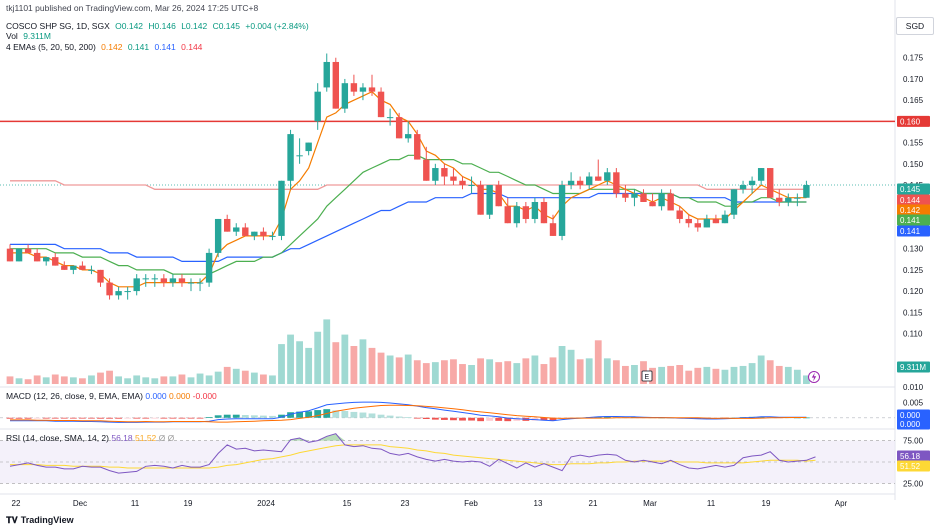 The width and height of the screenshot is (941, 531). I want to click on time-tick-label: 13, so click(538, 503).